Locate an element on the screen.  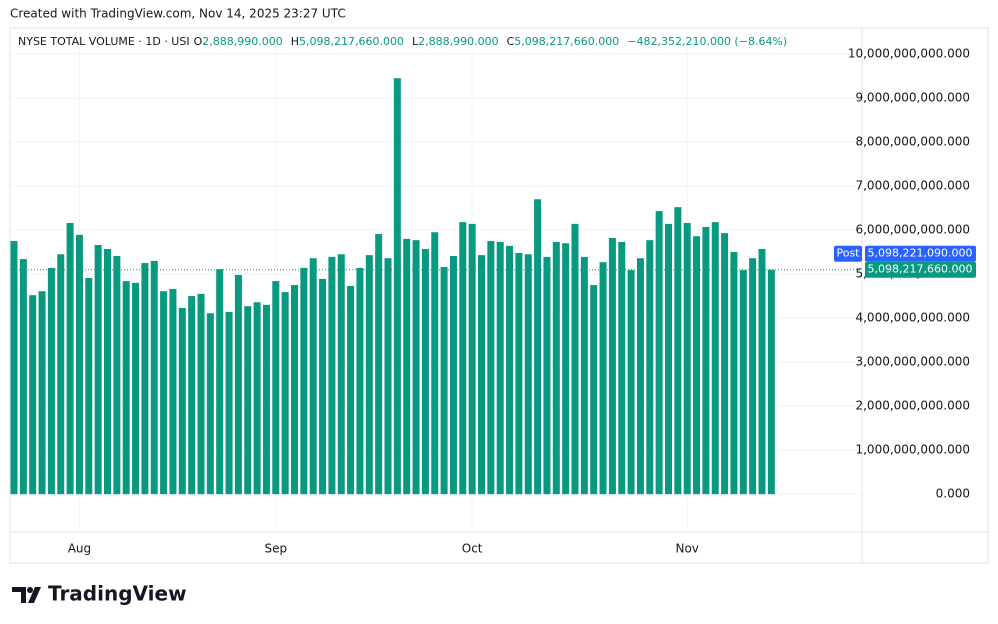
y-tick-label: 3,000,000,000.000 is located at coordinates (912, 362).